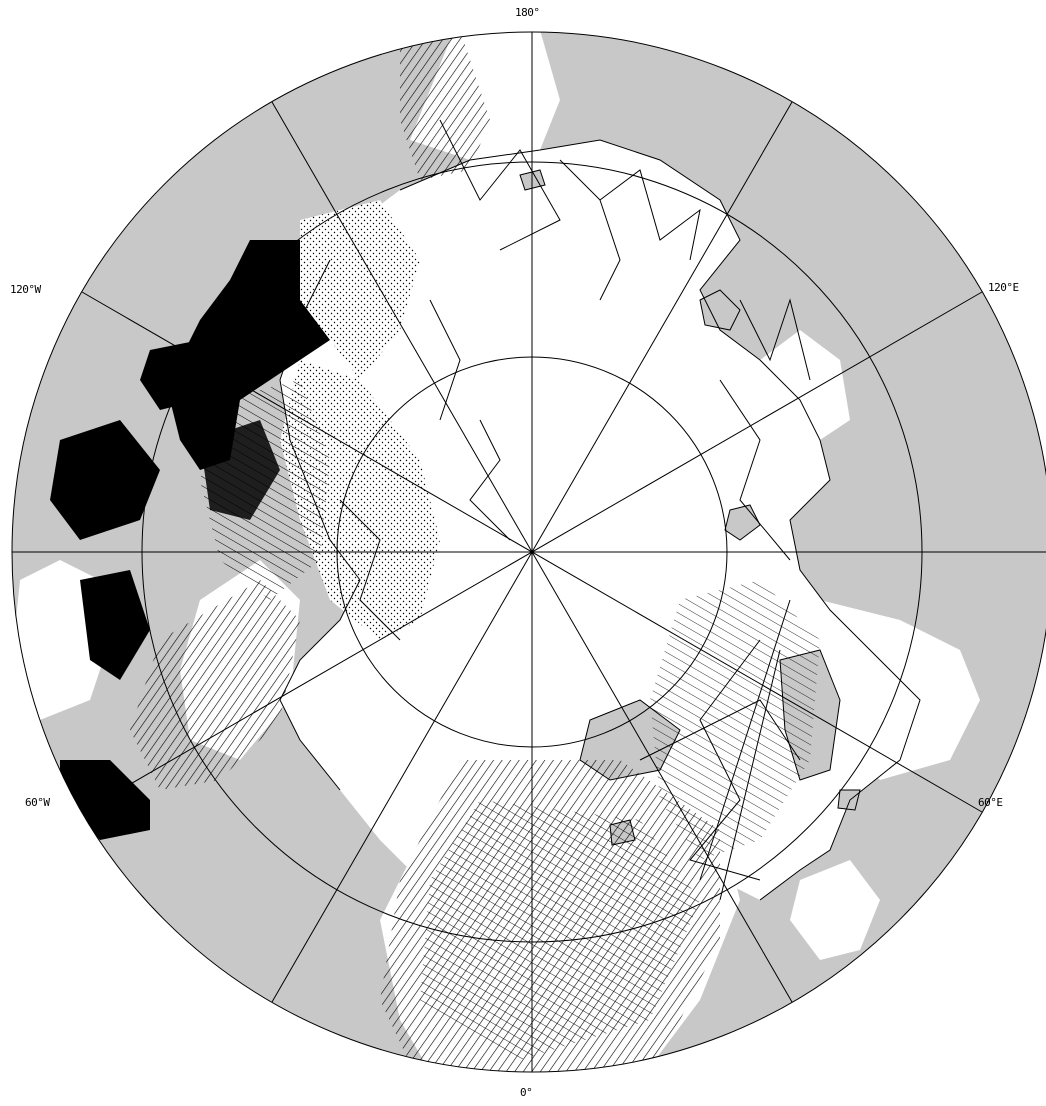 This screenshot has width=1046, height=1106. I want to click on kara-sea, so click(890, 690).